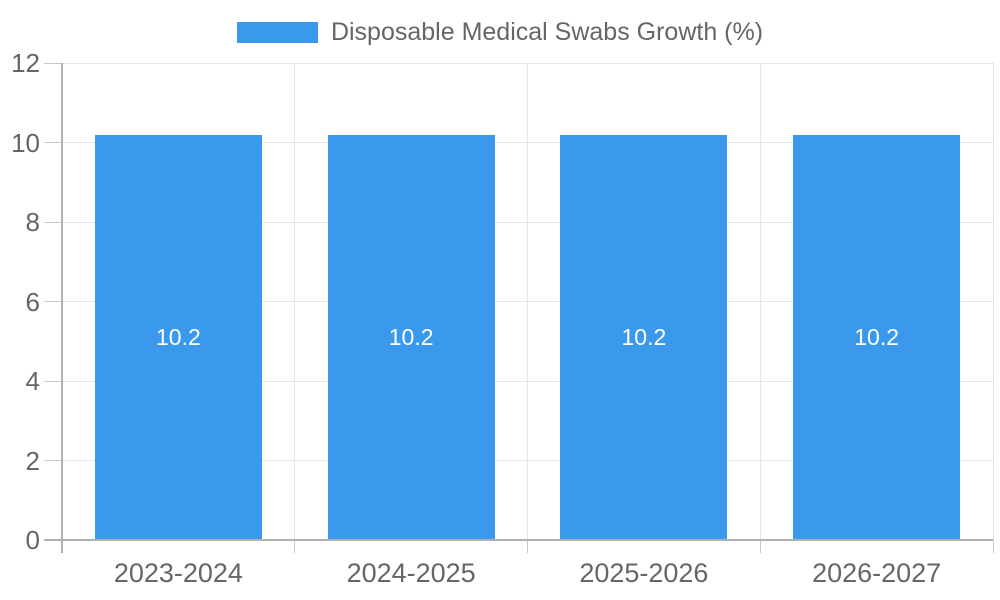 This screenshot has height=600, width=1000. Describe the element at coordinates (32, 222) in the screenshot. I see `y-tick-label: 8` at that location.